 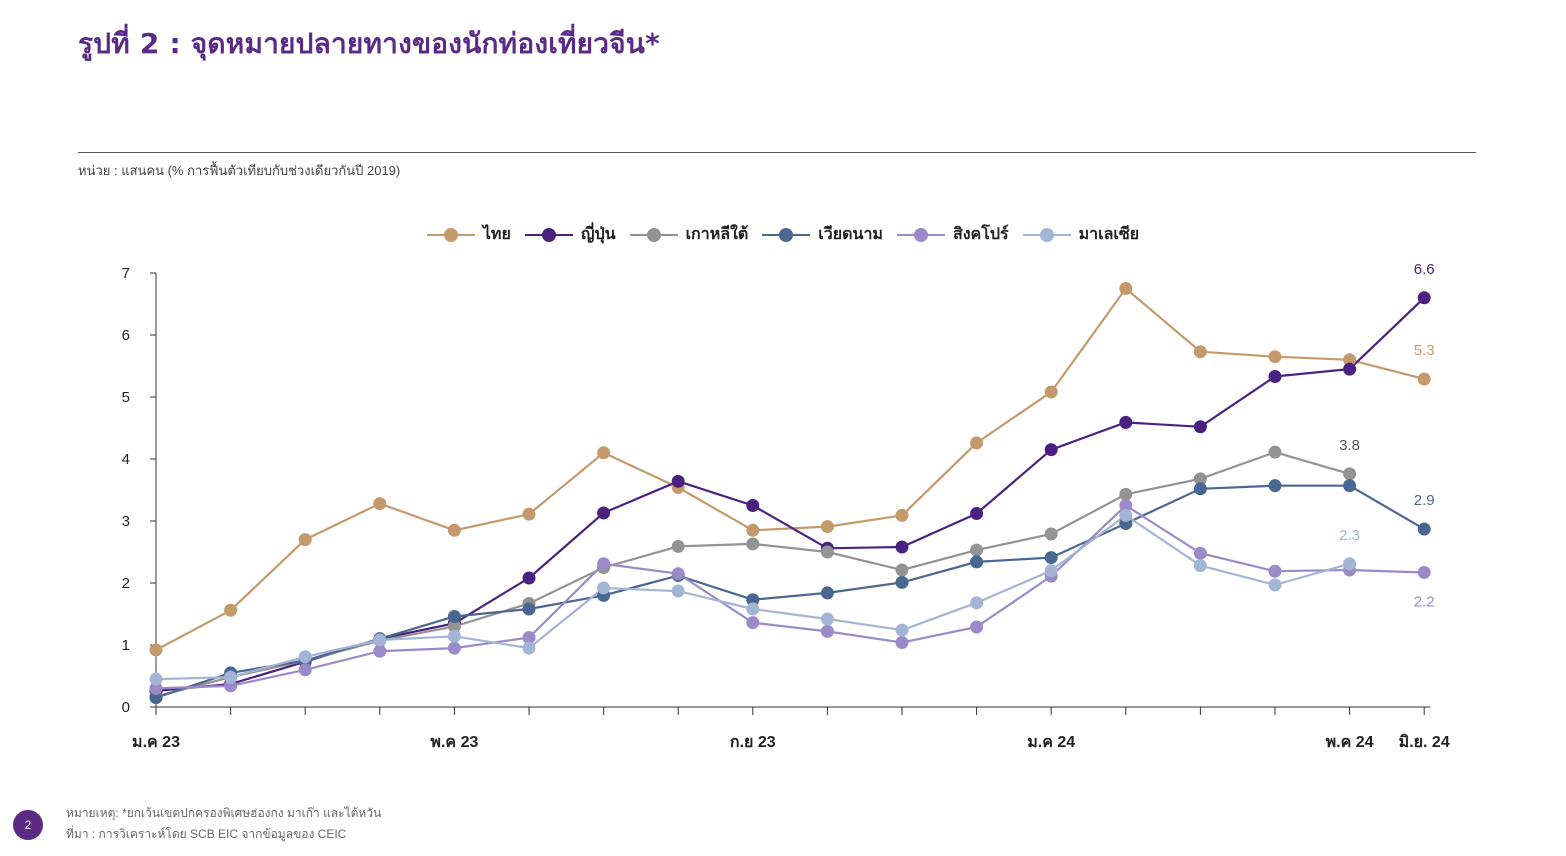 I want to click on data-label: 2.9, so click(x=1424, y=500).